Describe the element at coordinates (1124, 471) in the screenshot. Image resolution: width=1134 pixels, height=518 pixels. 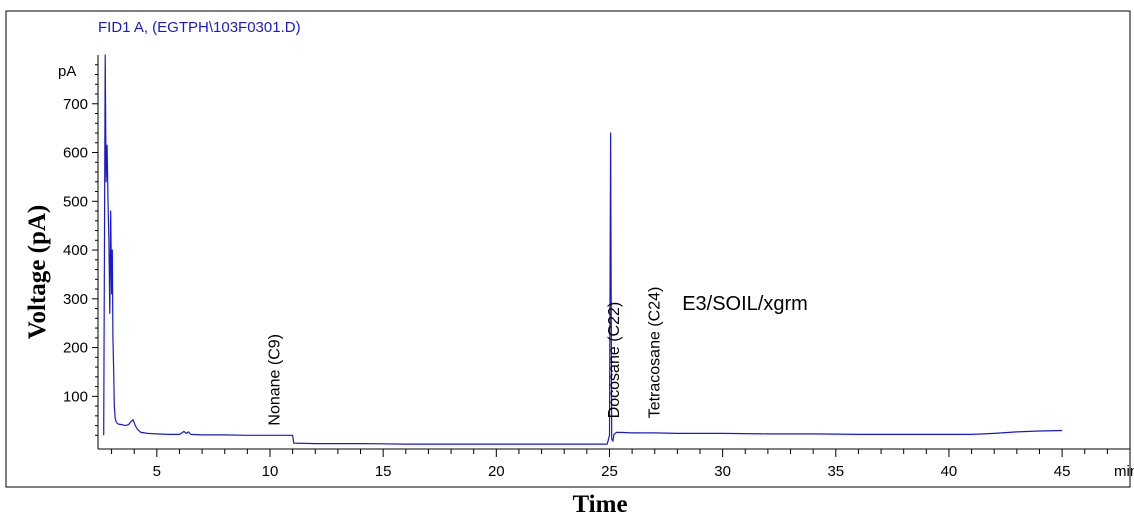
I see `x-unit-label: min` at that location.